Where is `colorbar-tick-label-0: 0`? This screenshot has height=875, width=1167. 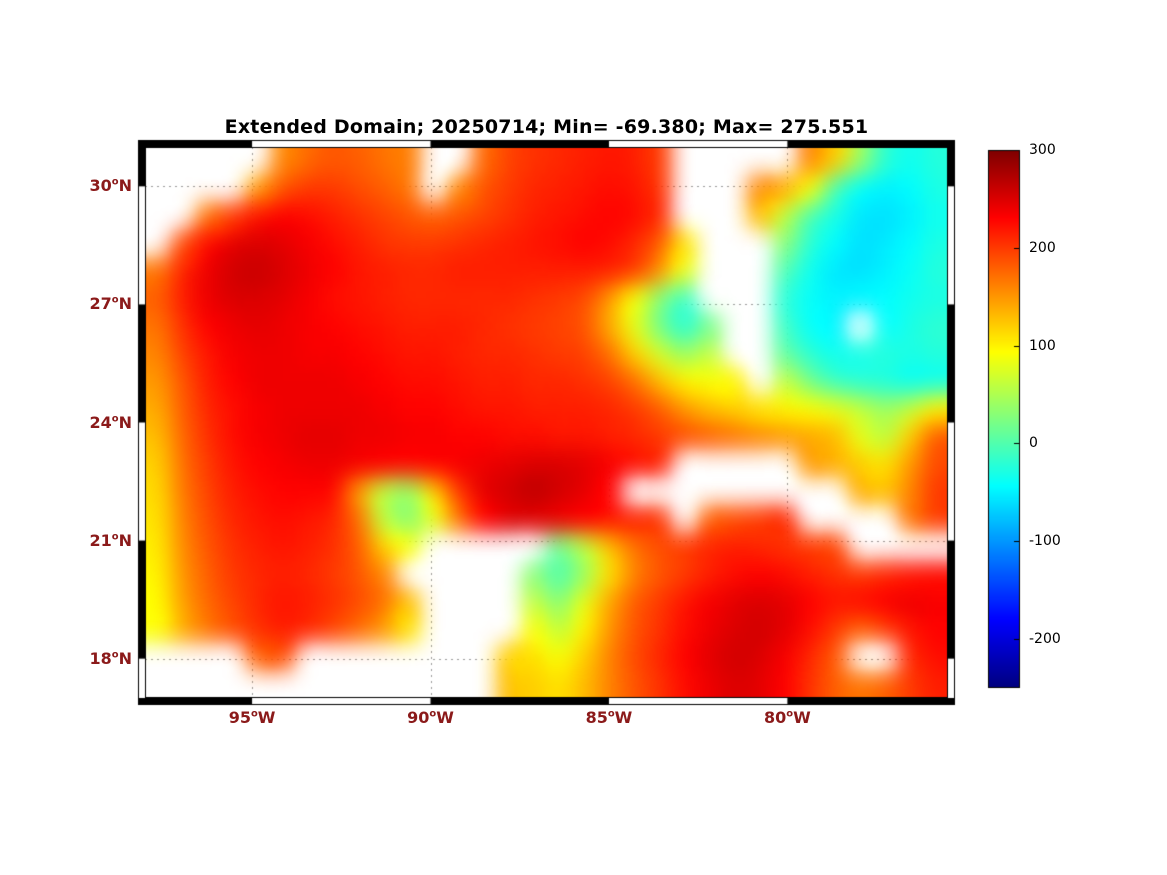 colorbar-tick-label-0: 0 is located at coordinates (1033, 443).